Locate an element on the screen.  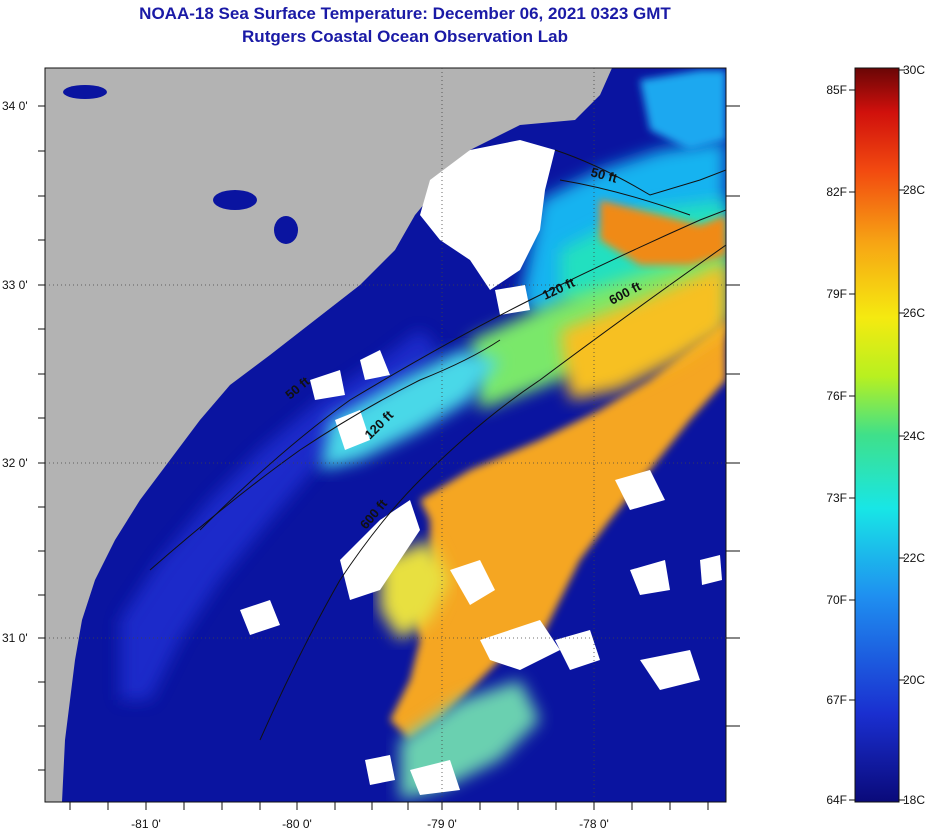
lon-ticks is located at coordinates (389, 806).